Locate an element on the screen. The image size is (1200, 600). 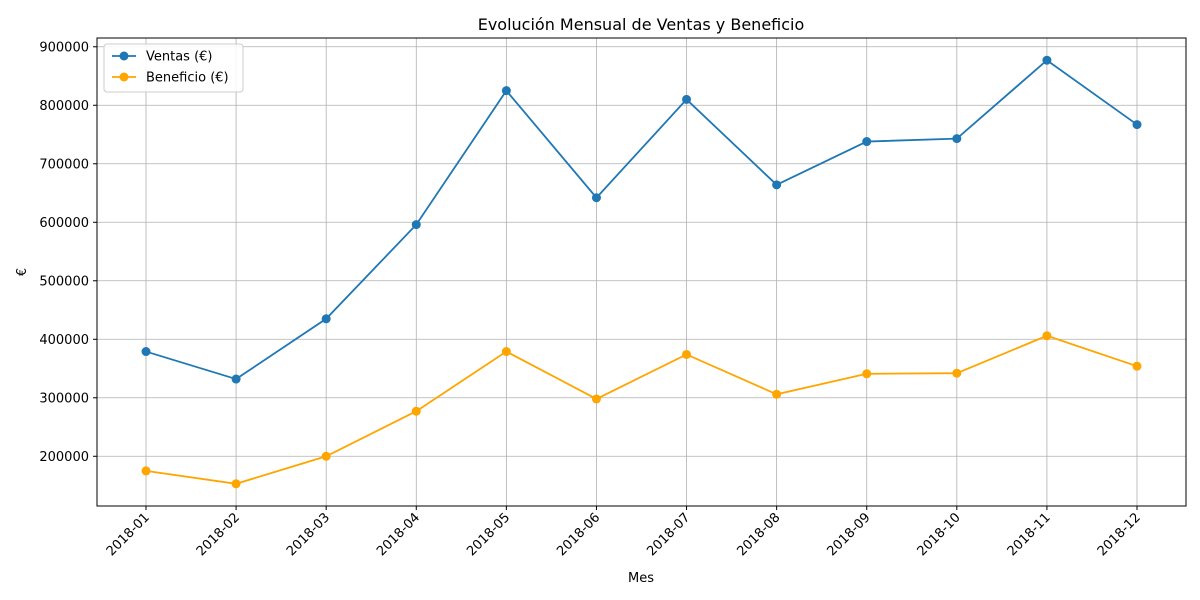
x-tick-label: 2018-09 is located at coordinates (849, 534).